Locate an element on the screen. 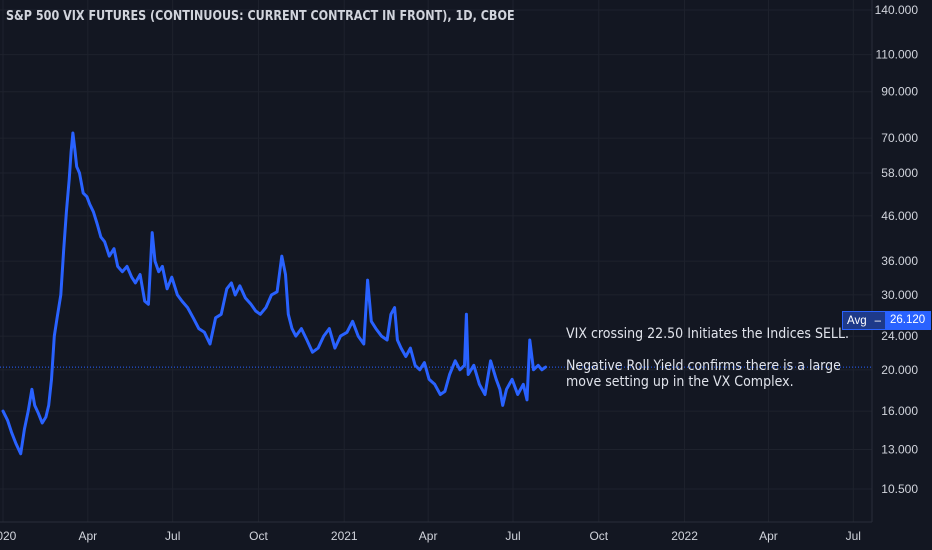  price-tick-label: 140.000 is located at coordinates (897, 10).